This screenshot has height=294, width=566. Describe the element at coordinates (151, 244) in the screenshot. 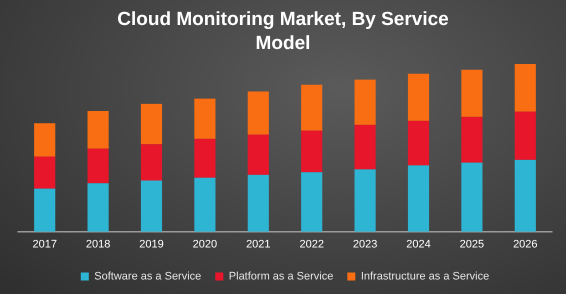

I see `x-tick-label: 2019` at that location.